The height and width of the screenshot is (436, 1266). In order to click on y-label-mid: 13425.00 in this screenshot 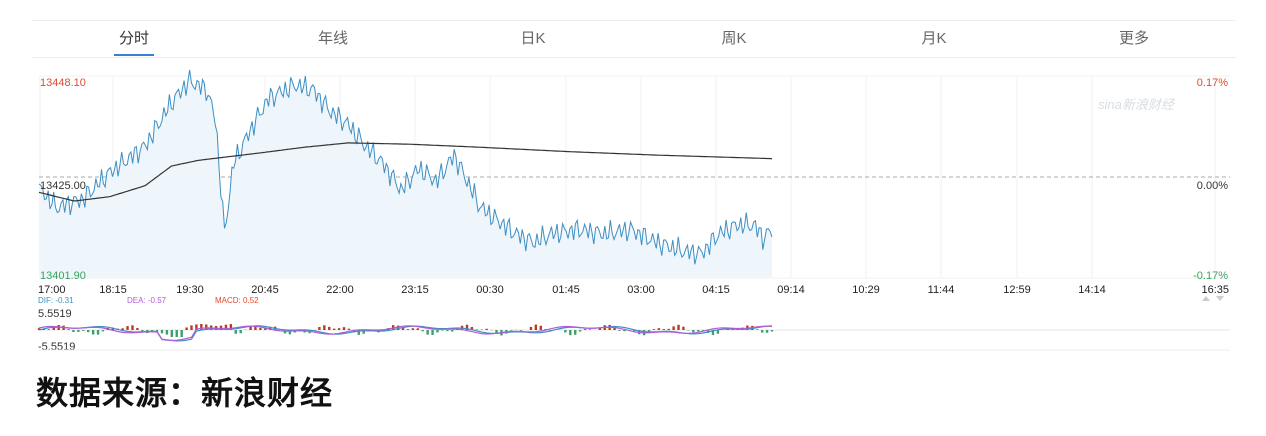, I will do `click(63, 186)`.